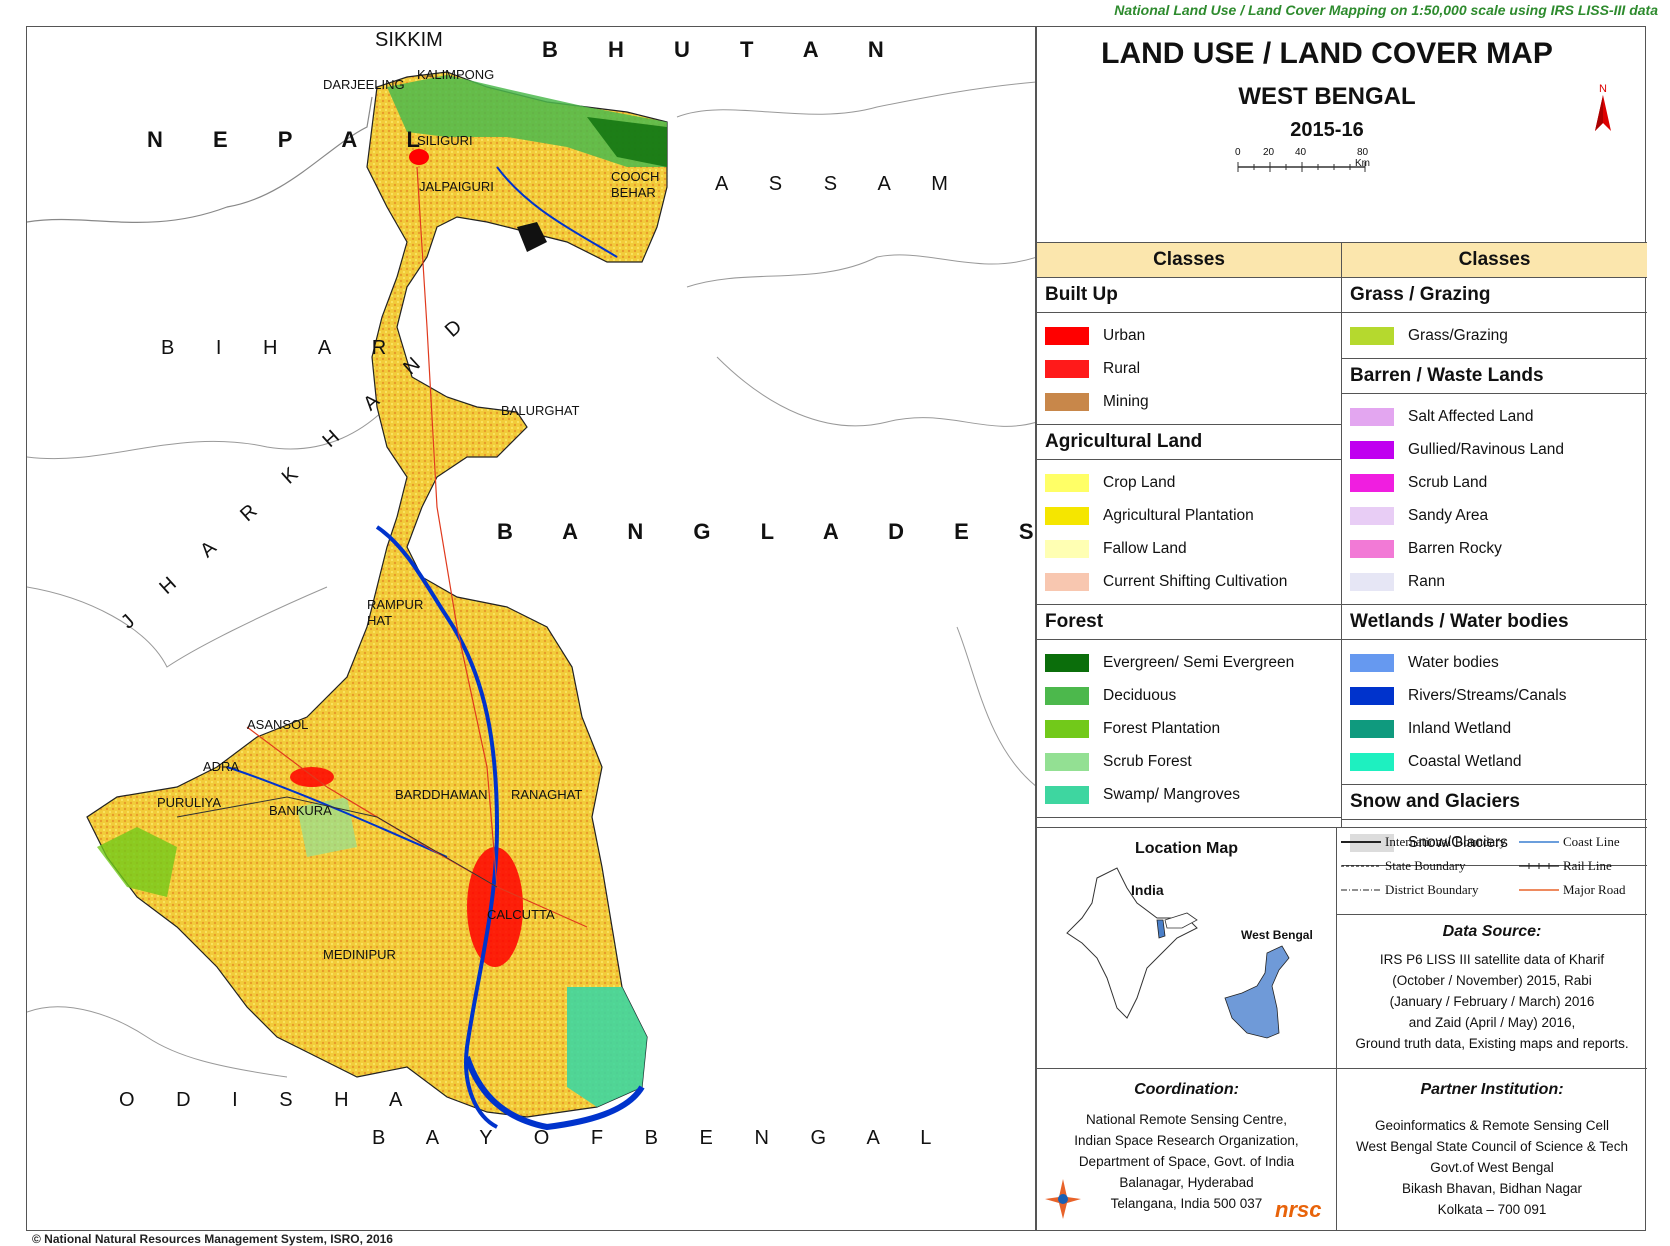 The height and width of the screenshot is (1246, 1670). Describe the element at coordinates (283, 348) in the screenshot. I see `label-bihar: B I H A R` at that location.